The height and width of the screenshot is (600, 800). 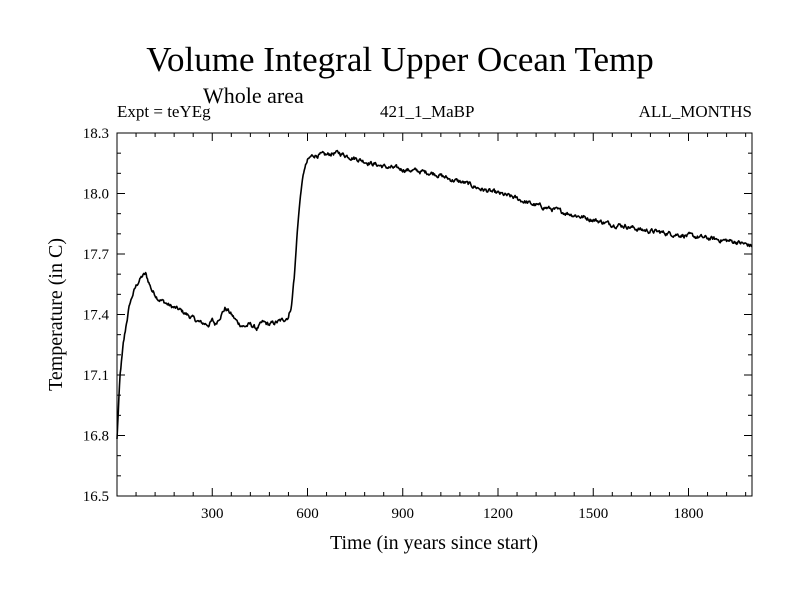 I want to click on x-tick-label: 600, so click(x=307, y=514).